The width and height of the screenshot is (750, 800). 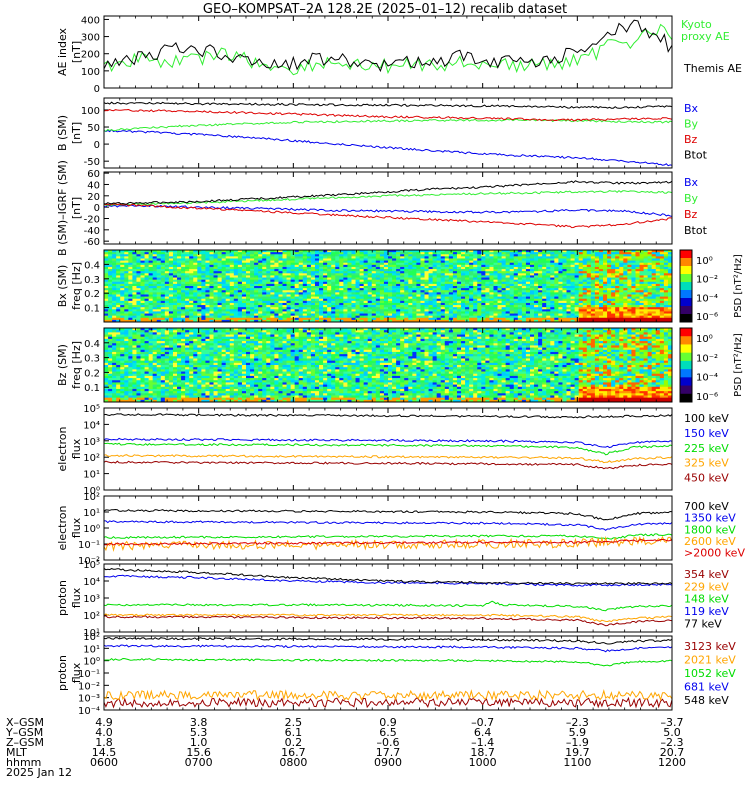 I want to click on series-line-bx, so click(x=388, y=147).